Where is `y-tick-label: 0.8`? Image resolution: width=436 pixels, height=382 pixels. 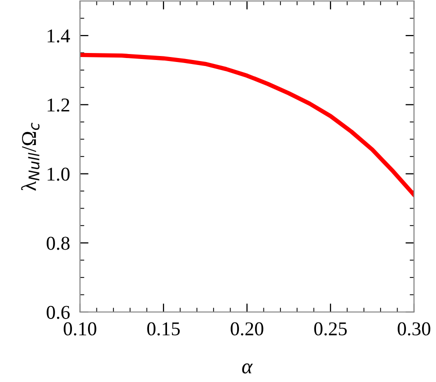 y-tick-label: 0.8 is located at coordinates (58, 243).